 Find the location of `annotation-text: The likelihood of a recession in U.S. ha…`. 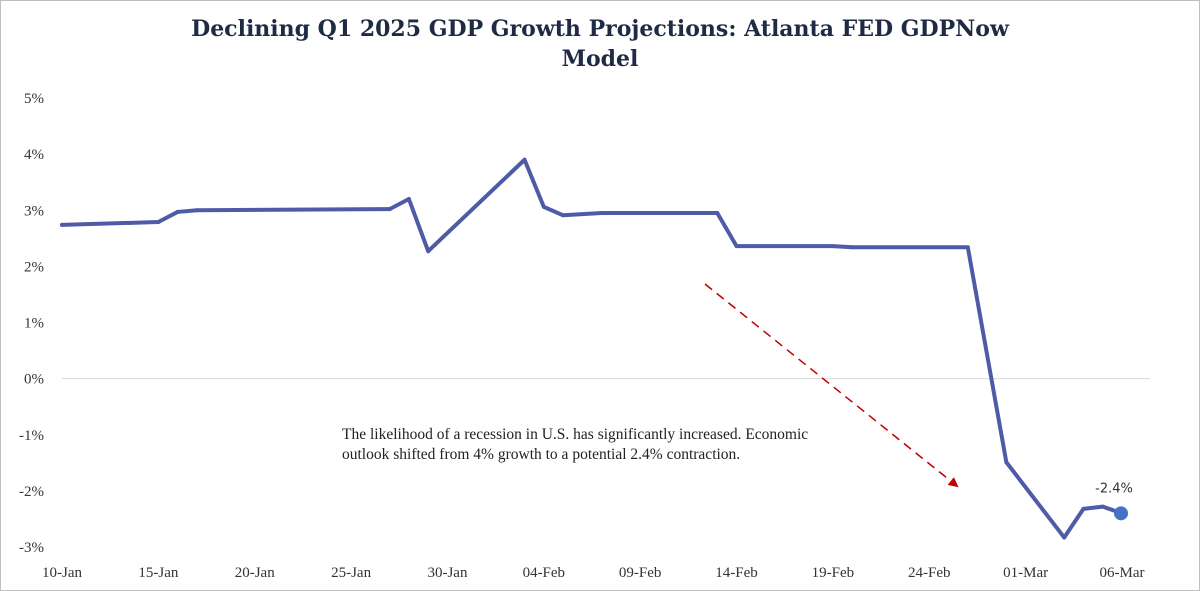

annotation-text: The likelihood of a recession in U.S. ha… is located at coordinates (575, 444).